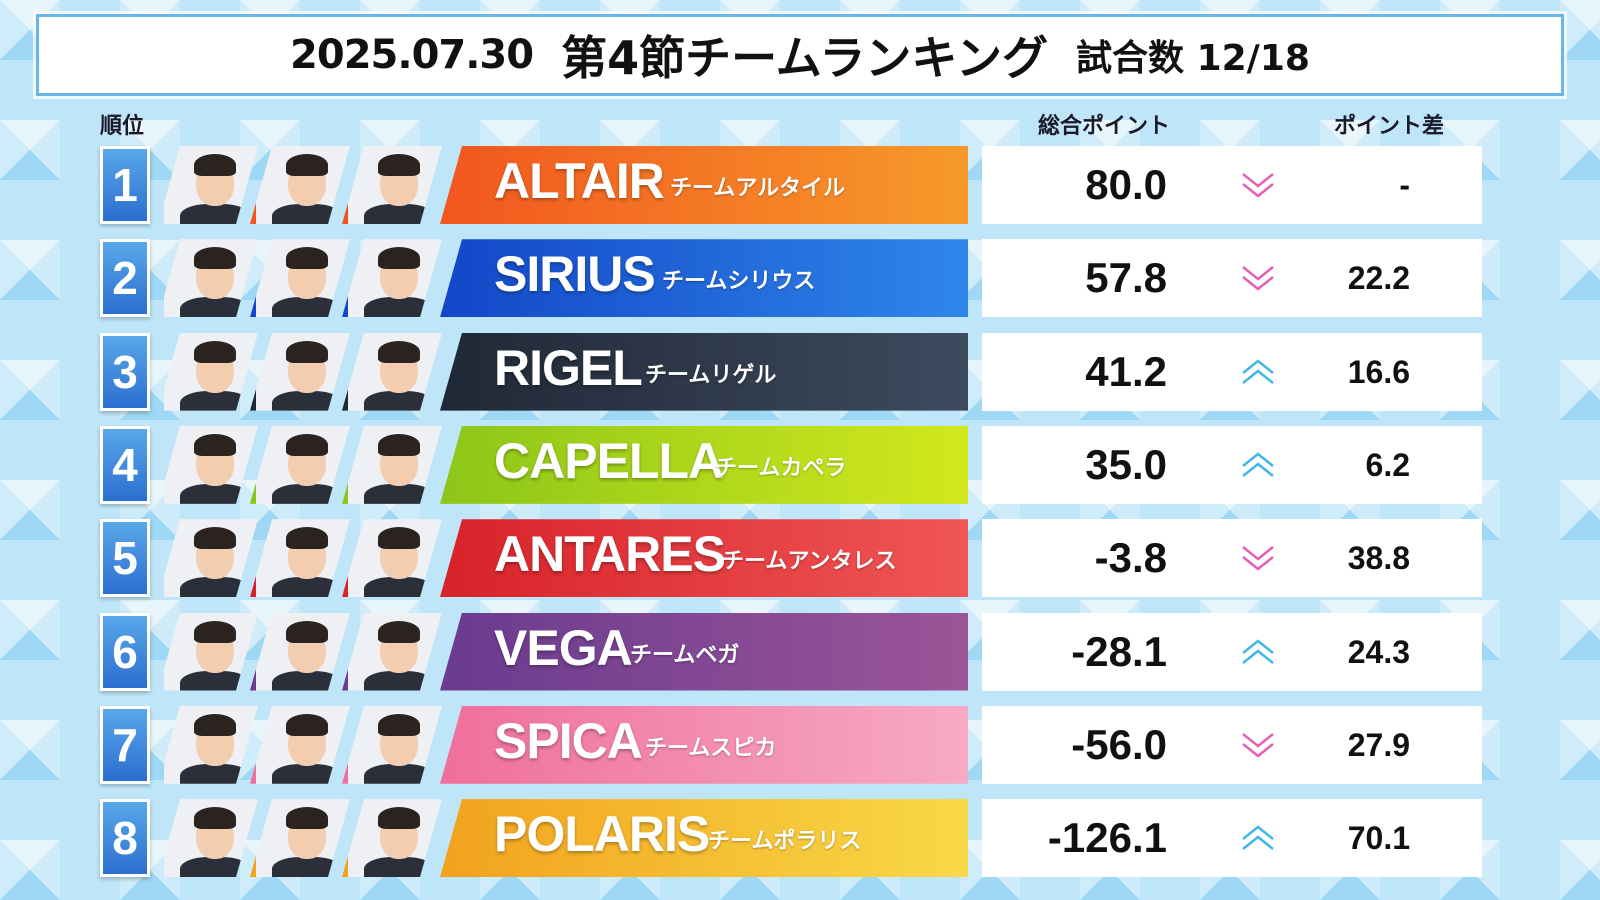 This screenshot has height=900, width=1600. I want to click on rank-column-header: 順位, so click(122, 126).